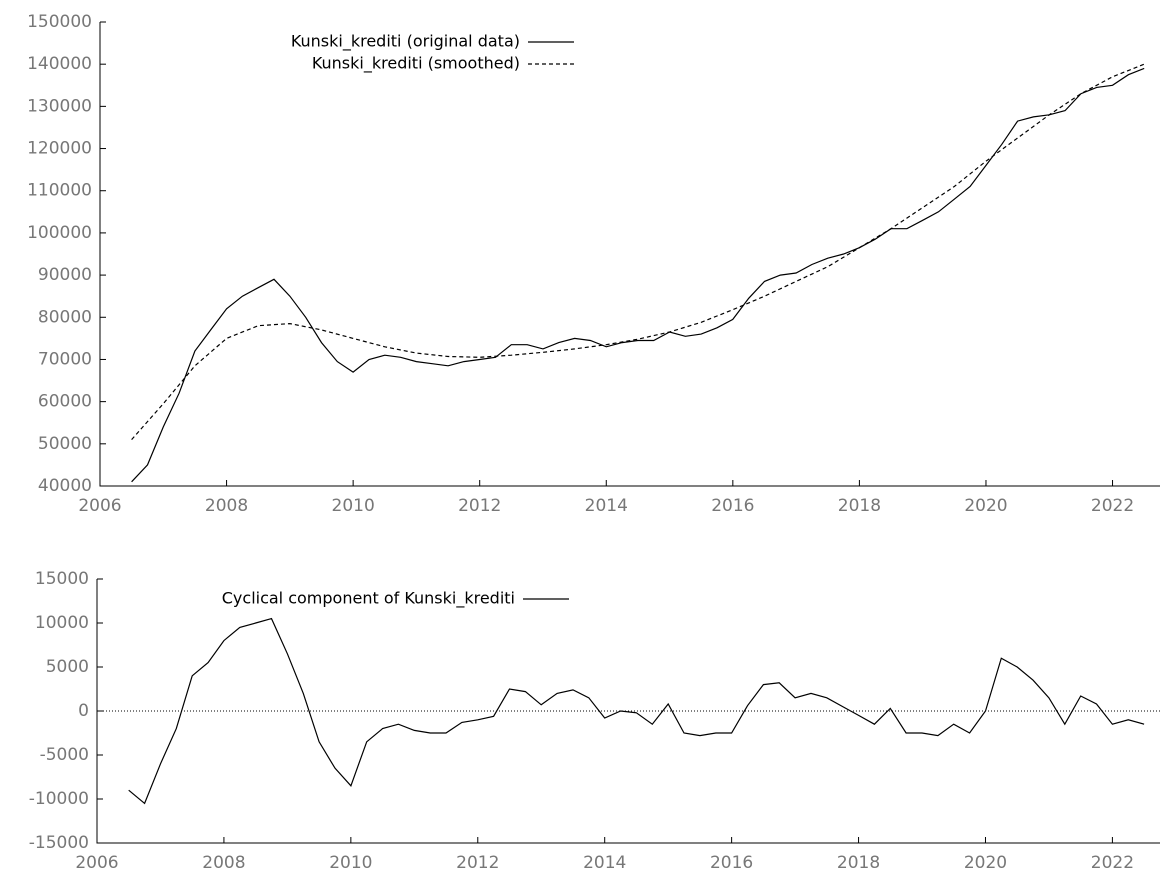  I want to click on y-tick-label: 140000, so click(59, 64).